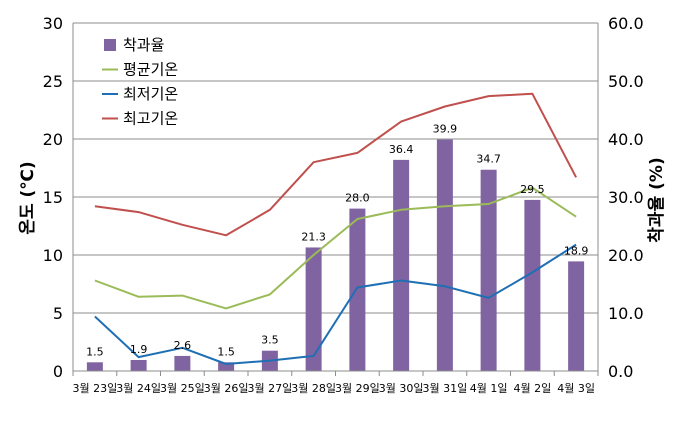 The image size is (680, 422). I want to click on x-tick-label: 3월 24일, so click(138, 388).